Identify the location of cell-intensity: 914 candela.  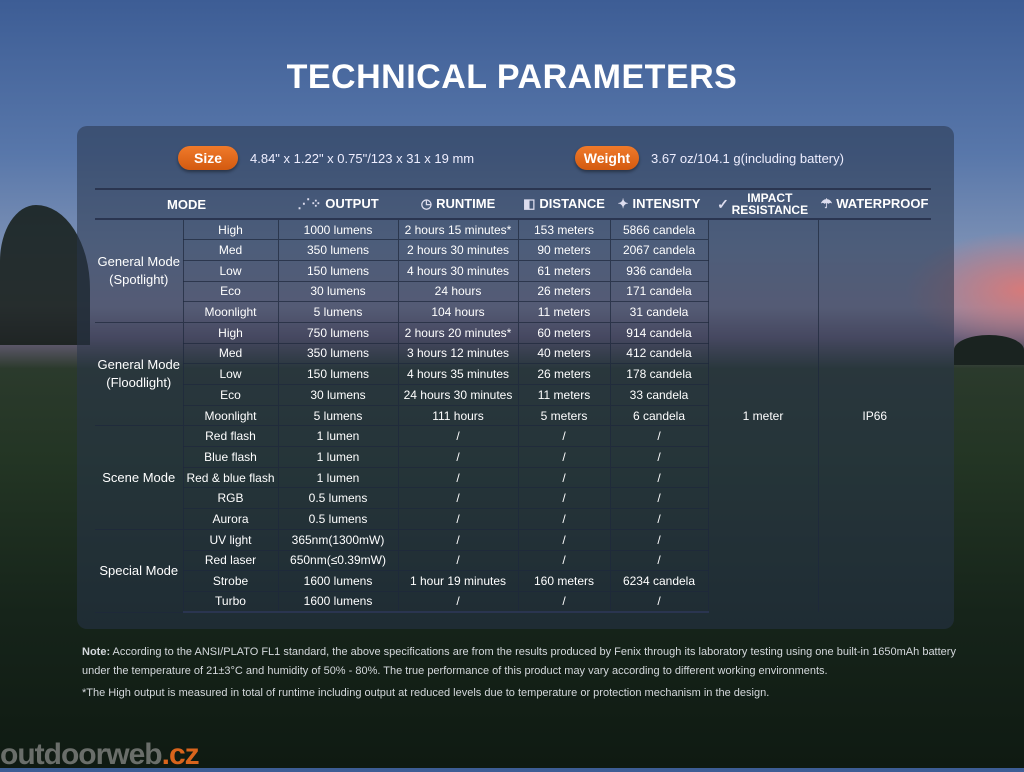
(658, 333).